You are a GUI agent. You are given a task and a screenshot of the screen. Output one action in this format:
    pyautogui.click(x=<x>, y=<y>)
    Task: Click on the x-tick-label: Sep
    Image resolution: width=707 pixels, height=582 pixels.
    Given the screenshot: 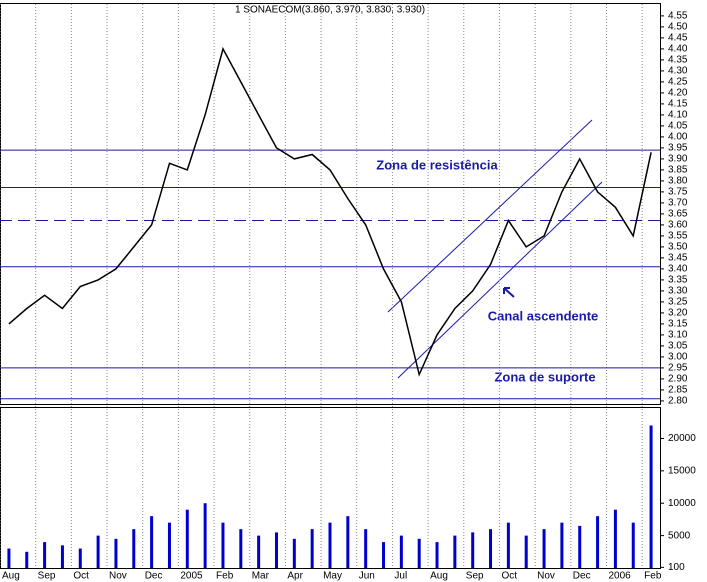 What is the action you would take?
    pyautogui.click(x=47, y=576)
    